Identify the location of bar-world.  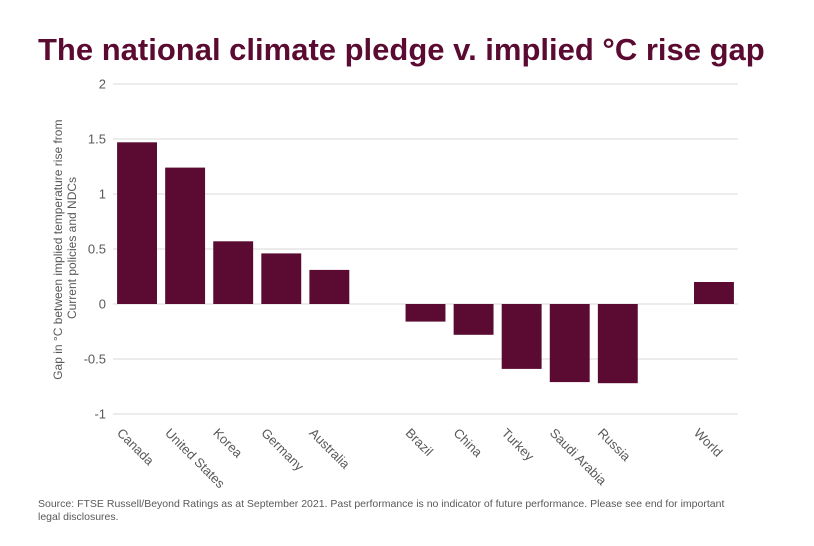
(714, 293).